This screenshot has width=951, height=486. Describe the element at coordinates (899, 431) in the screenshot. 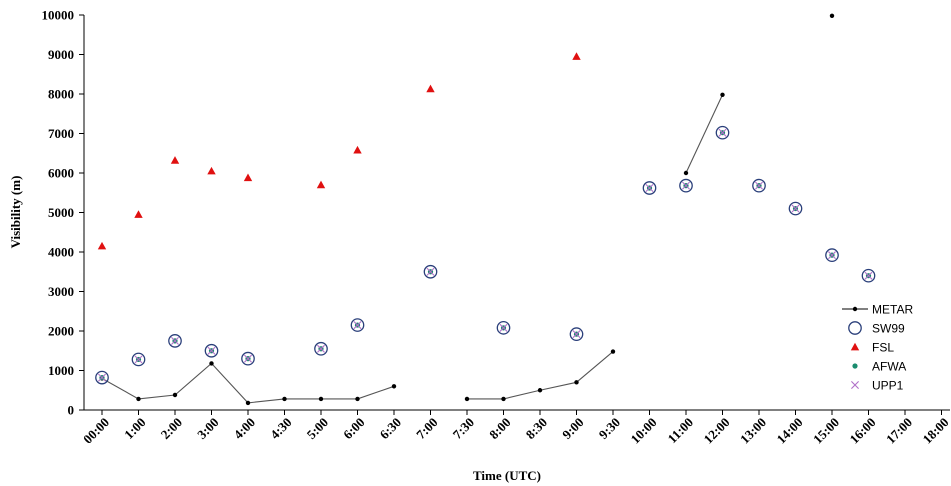

I see `x-tick-label: 17:00` at that location.